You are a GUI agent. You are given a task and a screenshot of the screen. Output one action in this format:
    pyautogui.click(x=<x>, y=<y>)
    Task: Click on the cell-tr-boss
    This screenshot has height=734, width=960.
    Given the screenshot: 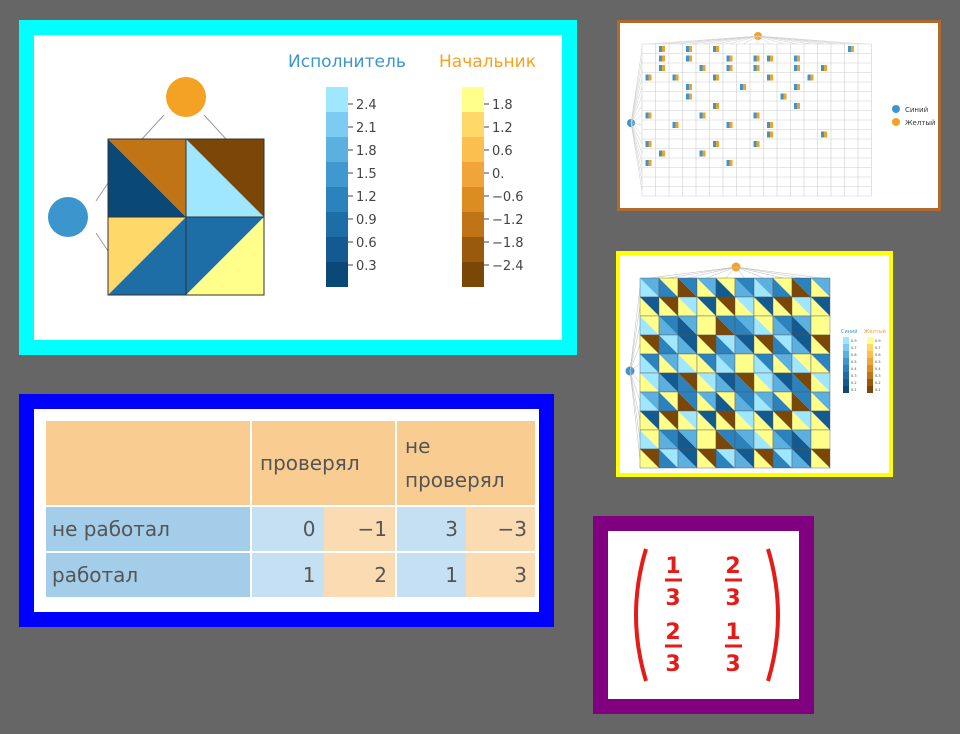 What is the action you would take?
    pyautogui.click(x=225, y=178)
    